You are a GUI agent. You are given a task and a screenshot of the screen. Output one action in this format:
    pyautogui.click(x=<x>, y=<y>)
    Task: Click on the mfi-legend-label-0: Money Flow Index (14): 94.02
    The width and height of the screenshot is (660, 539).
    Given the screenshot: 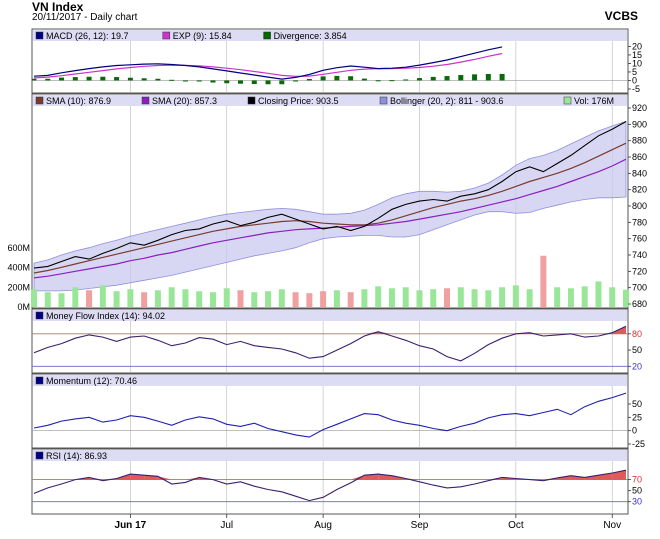 What is the action you would take?
    pyautogui.click(x=105, y=316)
    